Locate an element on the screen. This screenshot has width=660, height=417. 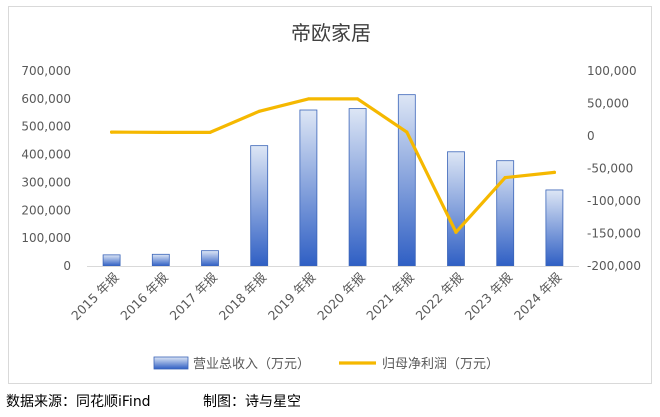
x-axis-tick-label: 2016 年报 is located at coordinates (144, 296).